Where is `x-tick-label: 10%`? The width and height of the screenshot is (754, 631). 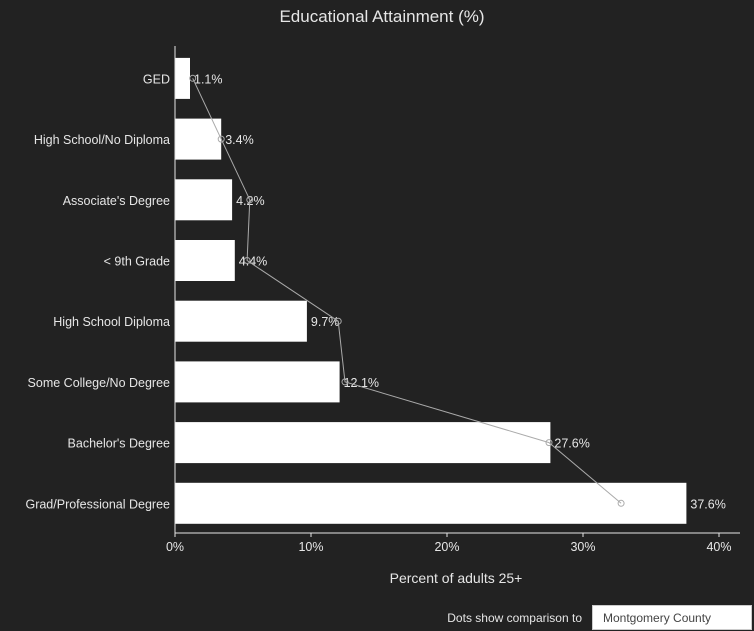 x-tick-label: 10% is located at coordinates (310, 547).